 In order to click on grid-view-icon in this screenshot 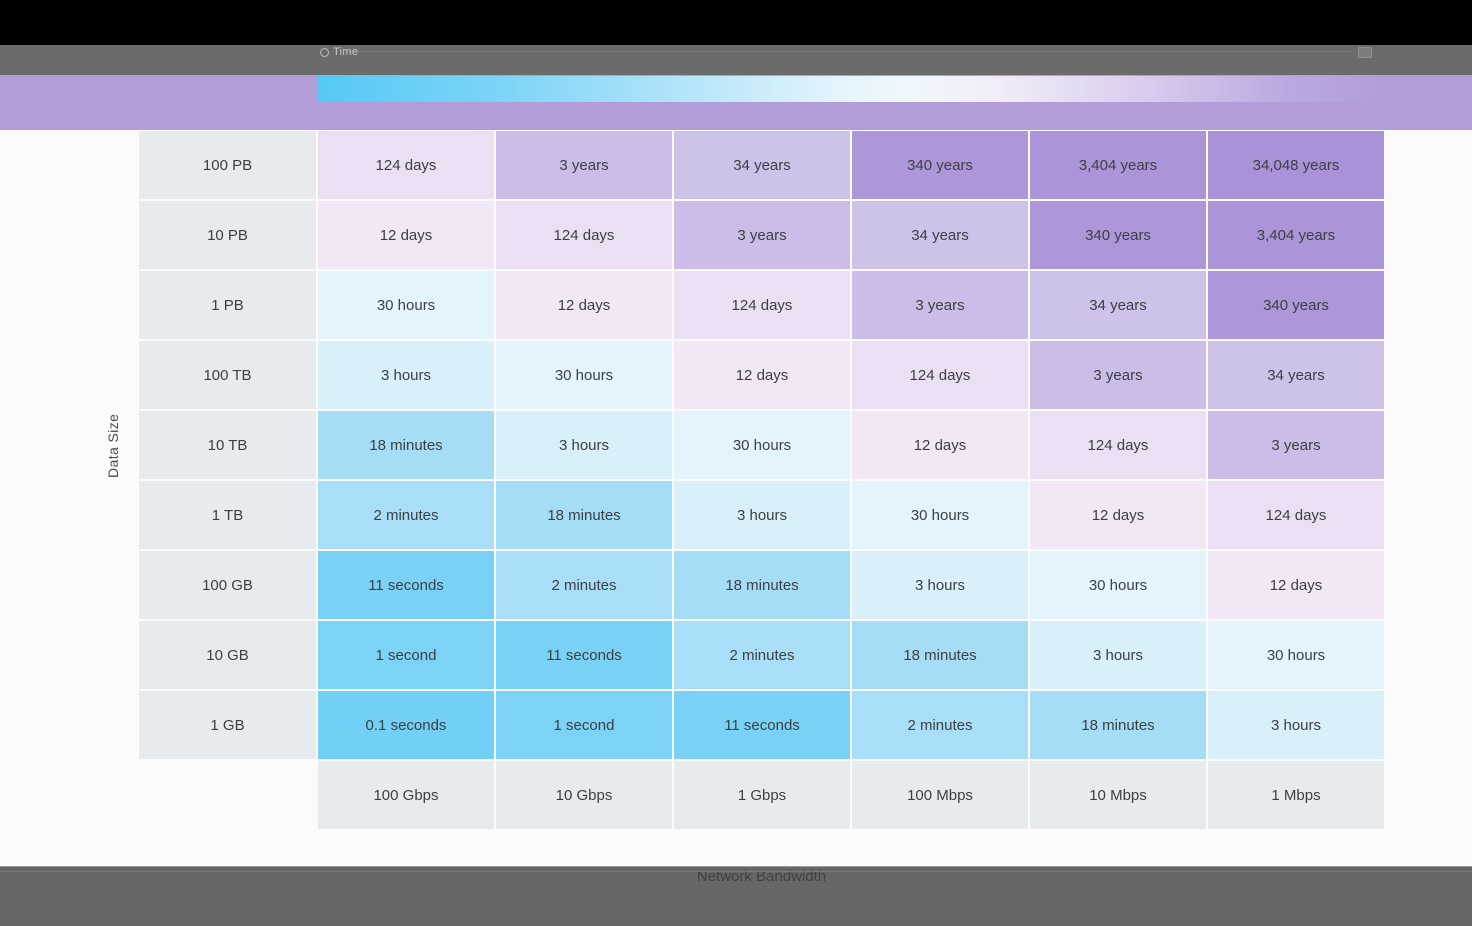, I will do `click(1365, 52)`.